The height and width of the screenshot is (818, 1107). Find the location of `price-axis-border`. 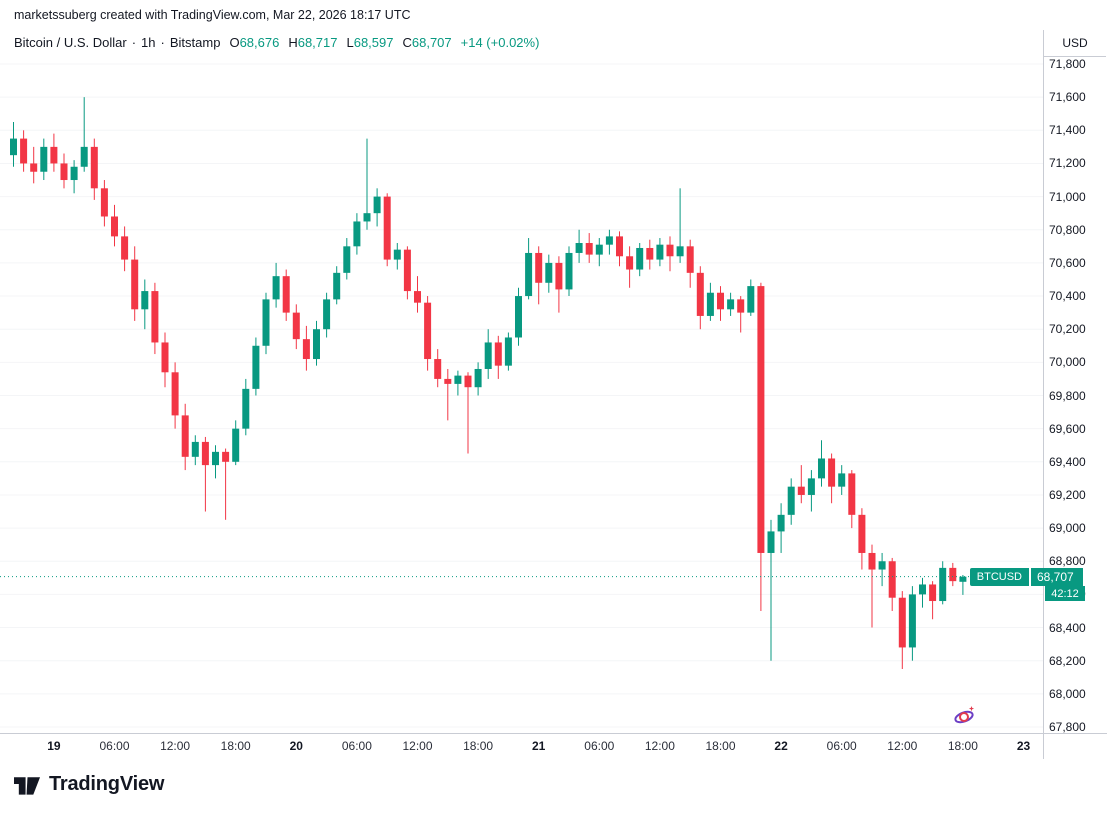

price-axis-border is located at coordinates (1043, 394).